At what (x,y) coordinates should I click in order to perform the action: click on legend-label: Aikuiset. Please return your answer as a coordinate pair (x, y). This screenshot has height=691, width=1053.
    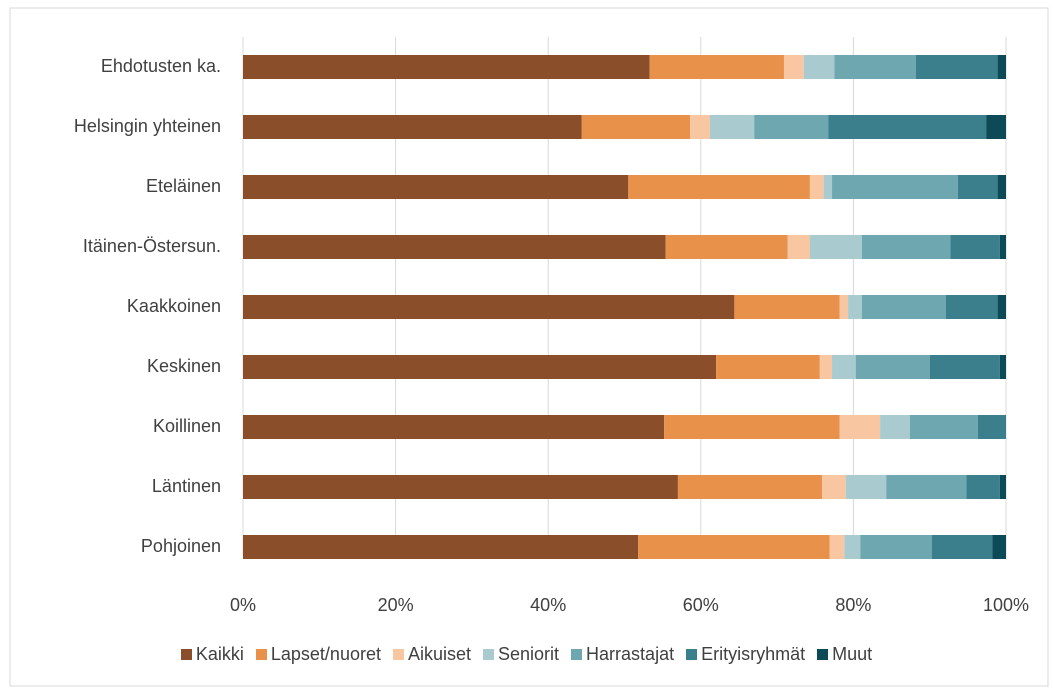
    Looking at the image, I should click on (439, 654).